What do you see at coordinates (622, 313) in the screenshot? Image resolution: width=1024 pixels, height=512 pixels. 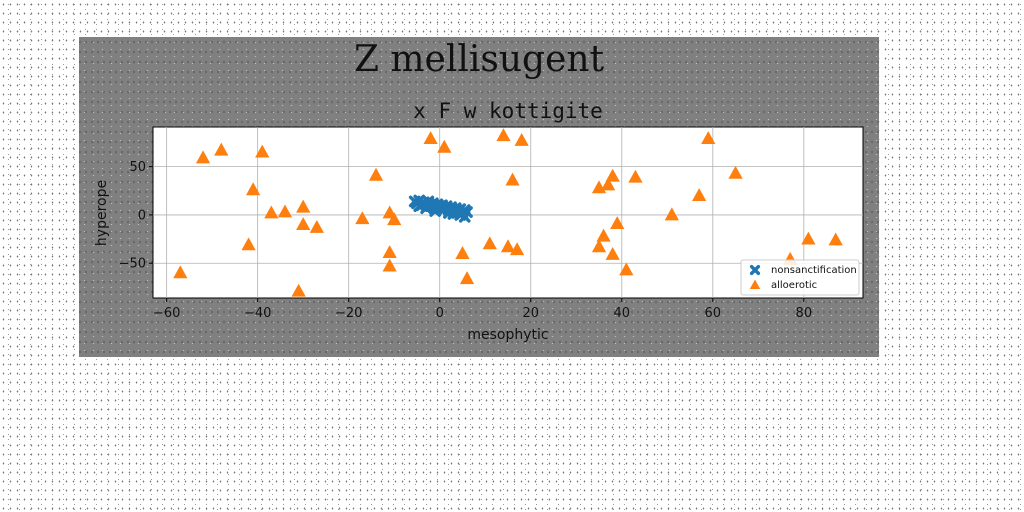 I see `x-tick-label: 40` at bounding box center [622, 313].